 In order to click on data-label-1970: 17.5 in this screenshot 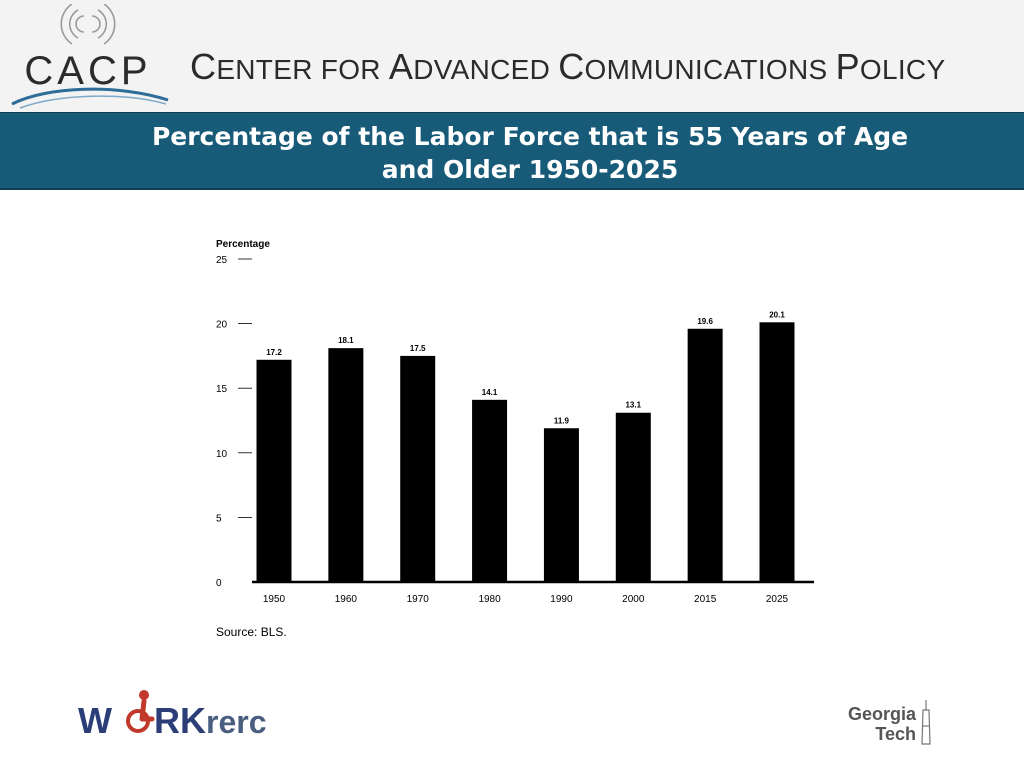, I will do `click(418, 348)`.